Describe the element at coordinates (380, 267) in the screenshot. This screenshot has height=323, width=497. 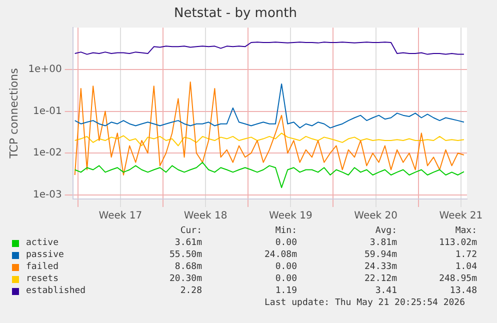
I see `text: 24.33m` at that location.